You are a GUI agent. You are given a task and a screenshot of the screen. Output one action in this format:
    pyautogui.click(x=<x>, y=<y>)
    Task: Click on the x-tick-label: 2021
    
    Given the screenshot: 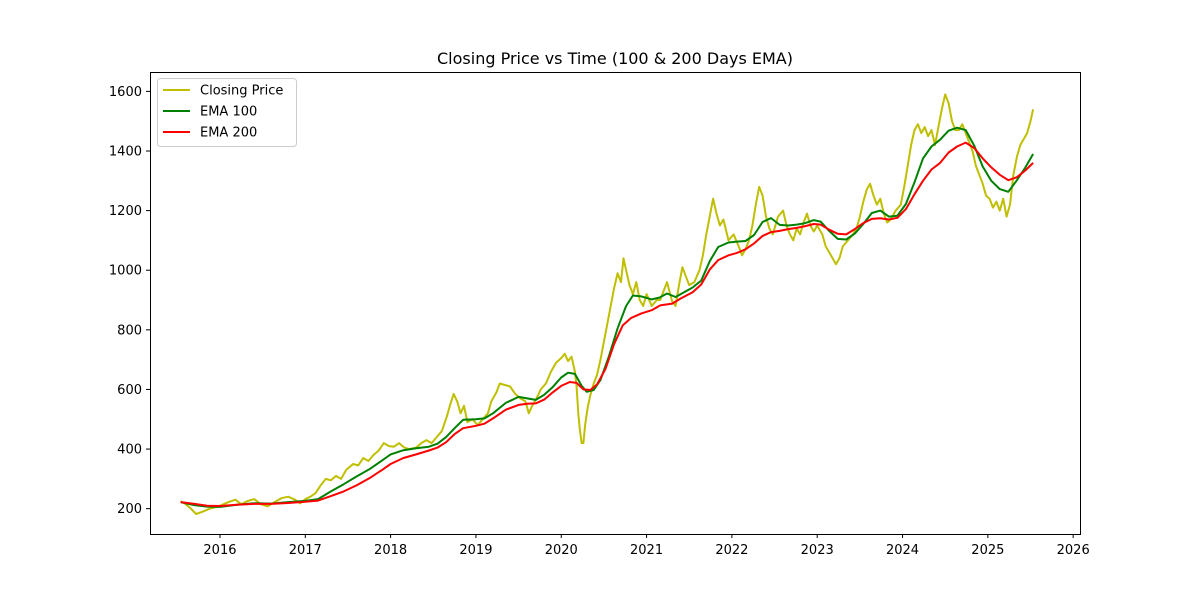 What is the action you would take?
    pyautogui.click(x=646, y=550)
    